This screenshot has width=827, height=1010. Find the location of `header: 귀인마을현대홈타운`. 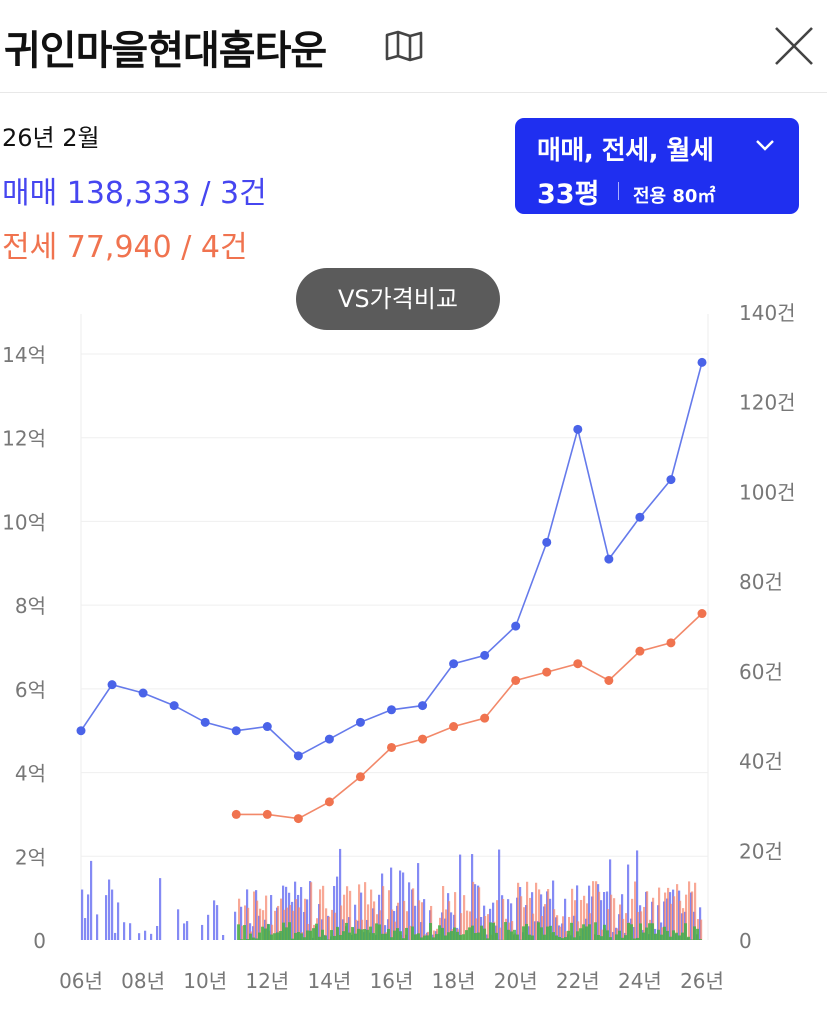

header: 귀인마을현대홈타운 is located at coordinates (413, 46).